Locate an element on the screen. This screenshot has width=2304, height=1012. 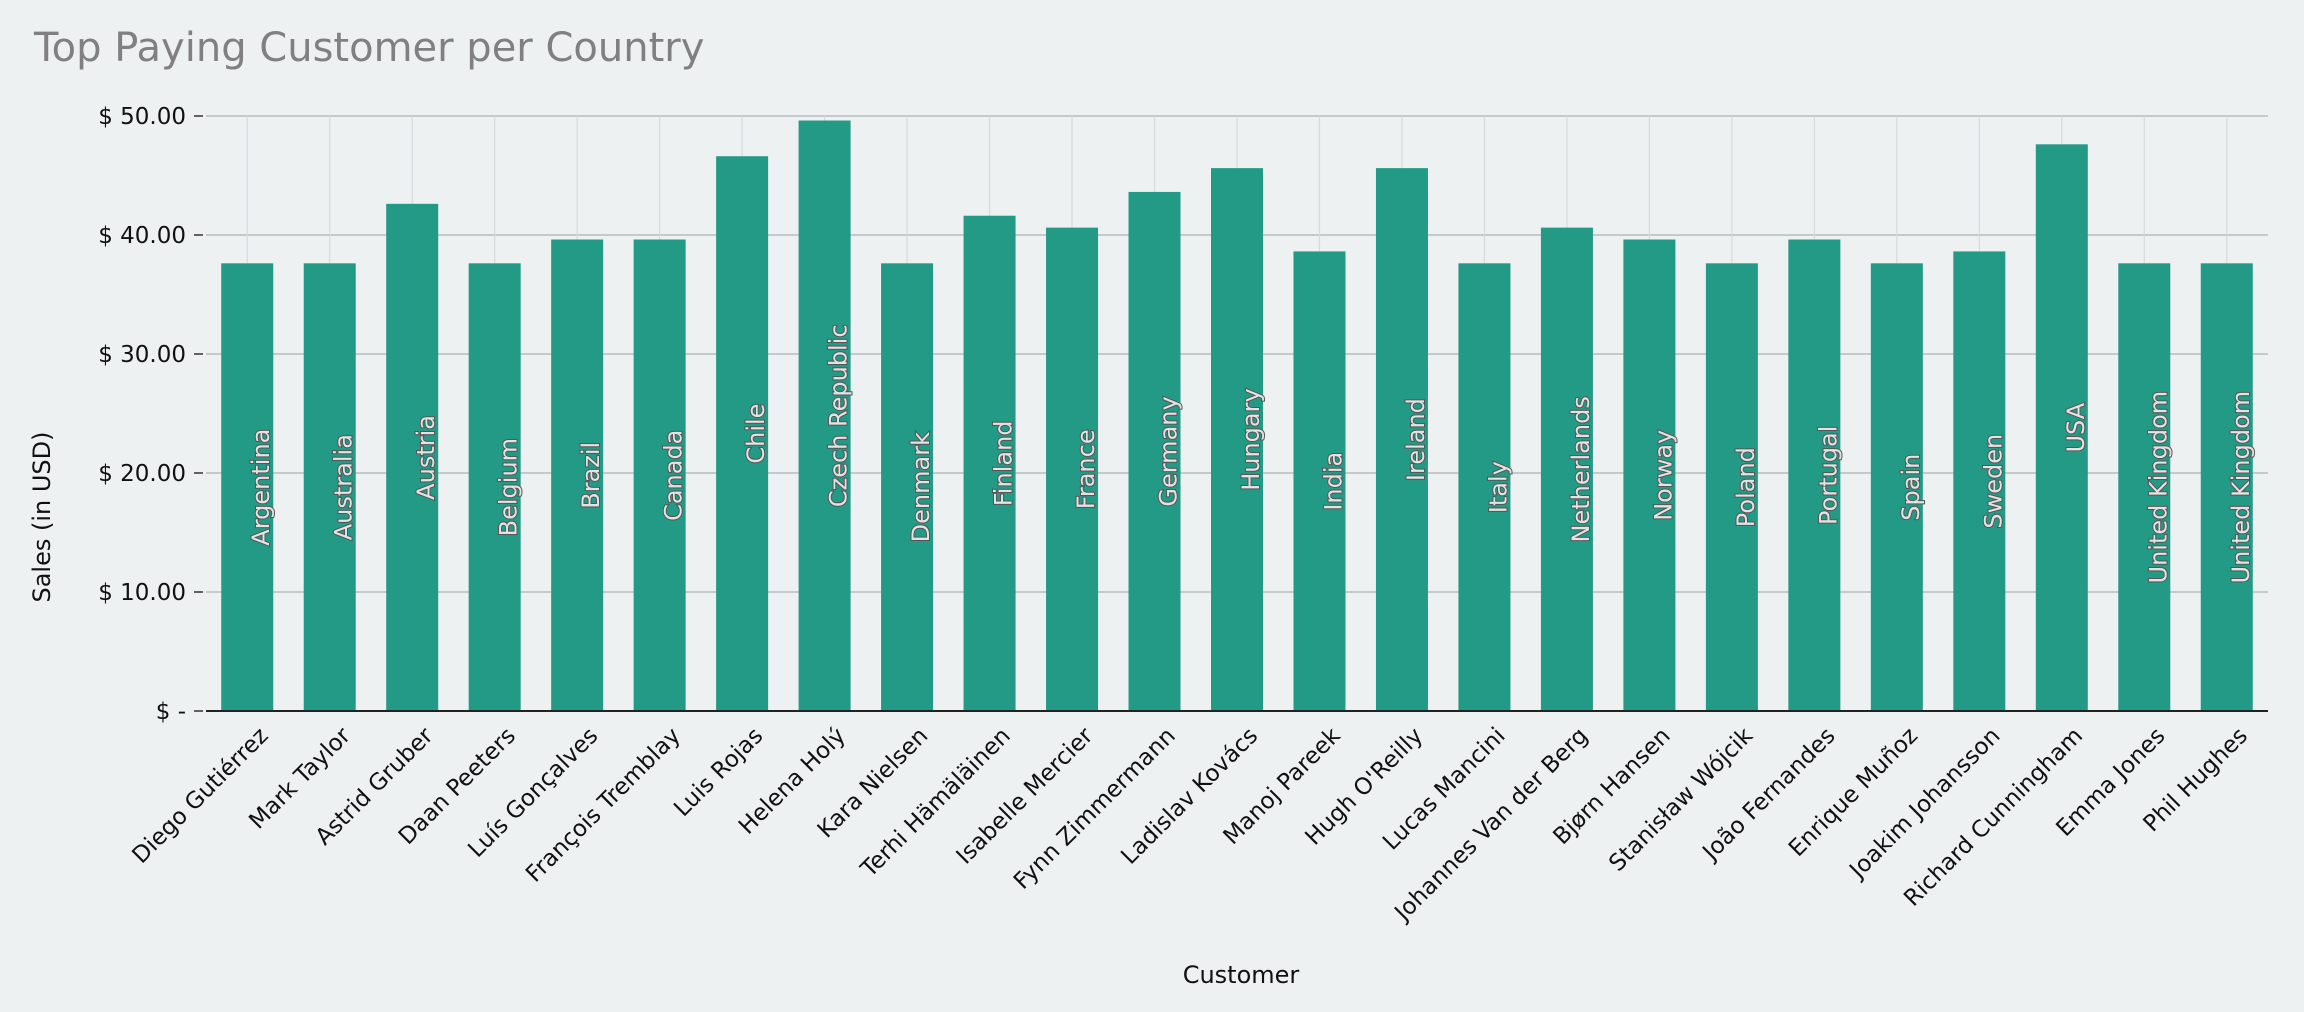
bar-country-label: Belgium is located at coordinates (509, 487).